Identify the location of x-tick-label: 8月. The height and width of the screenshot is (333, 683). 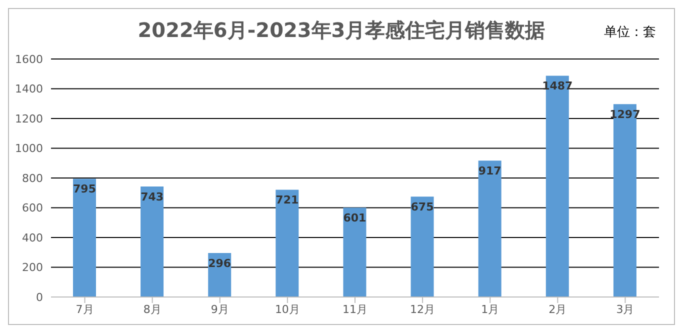
(152, 309).